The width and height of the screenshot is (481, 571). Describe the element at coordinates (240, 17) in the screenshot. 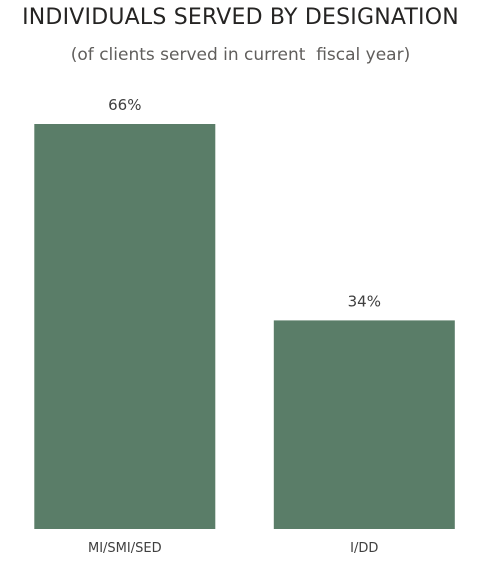

I see `chart-title: INDIVIDUALS SERVED BY DESIGNATION` at that location.